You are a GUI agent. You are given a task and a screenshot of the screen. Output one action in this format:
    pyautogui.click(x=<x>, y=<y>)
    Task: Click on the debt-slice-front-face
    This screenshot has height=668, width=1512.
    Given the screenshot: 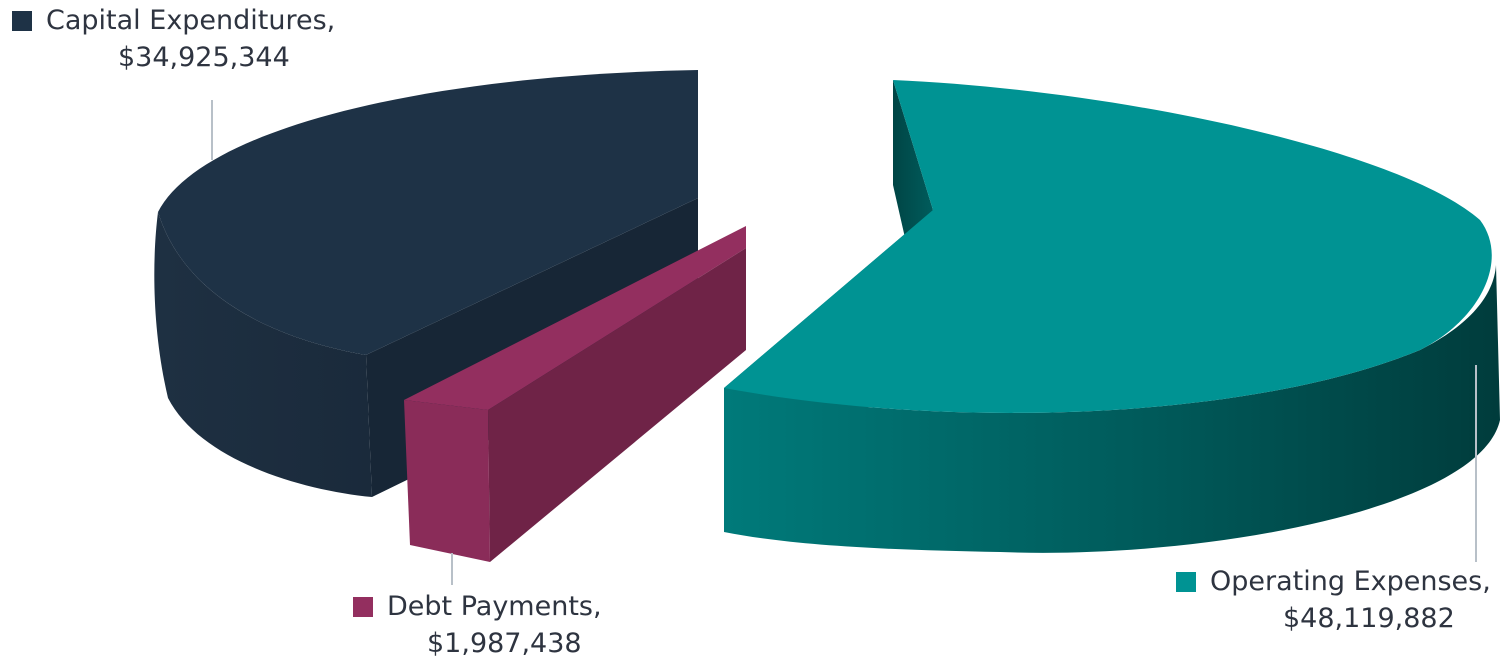 What is the action you would take?
    pyautogui.click(x=617, y=405)
    